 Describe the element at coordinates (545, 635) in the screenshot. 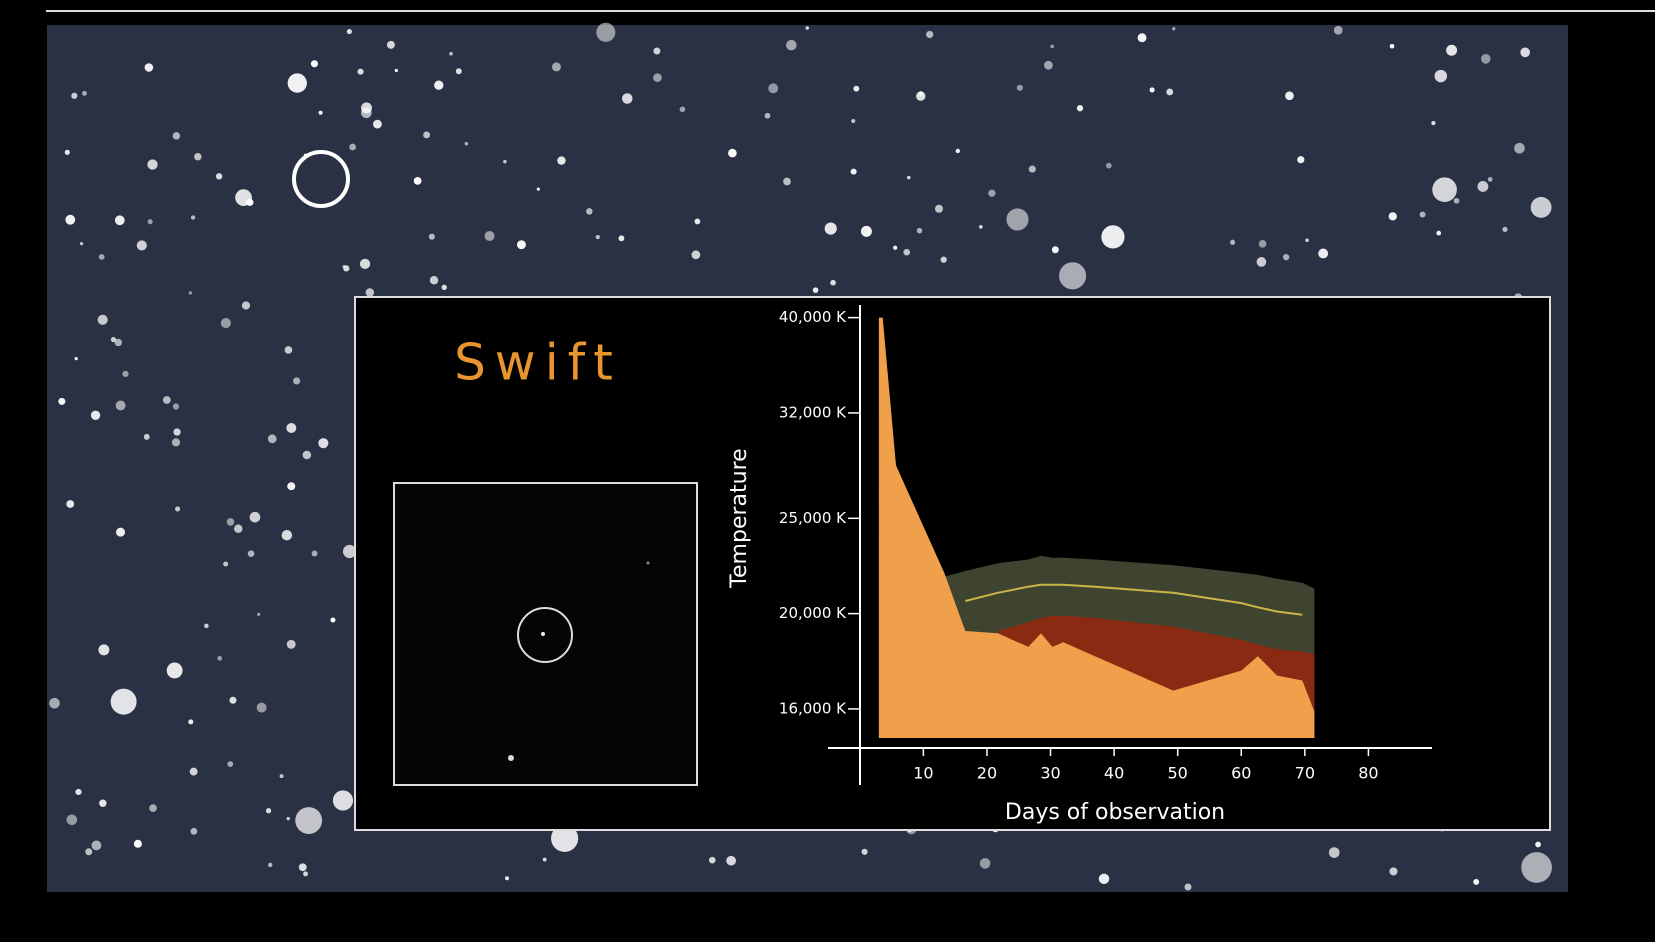

I see `source-circle` at that location.